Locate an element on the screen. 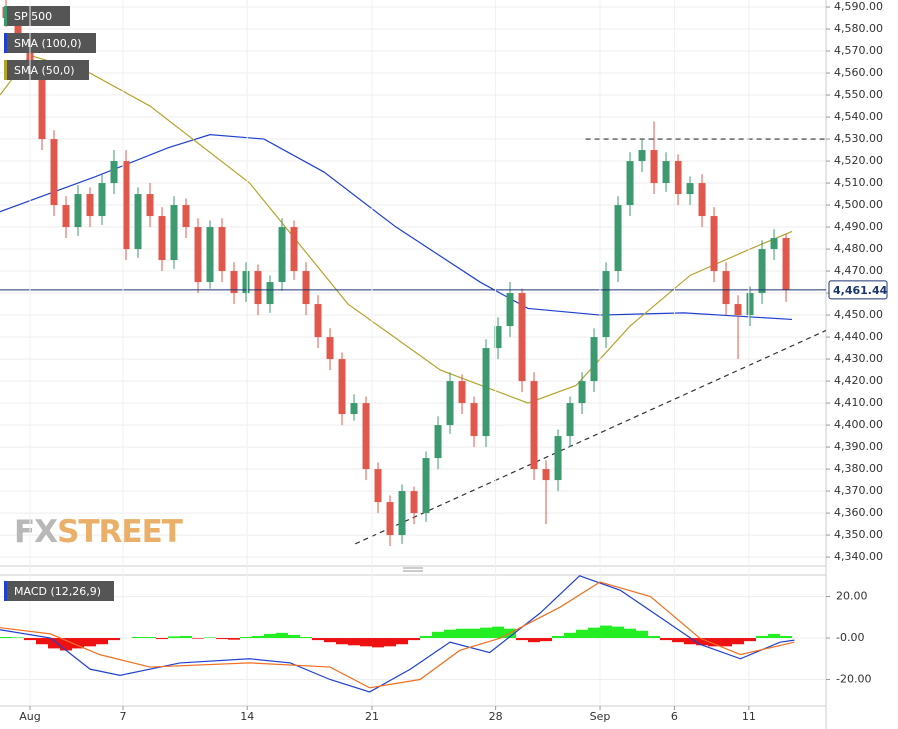 The height and width of the screenshot is (729, 898). y-tick-label: -20.00 is located at coordinates (853, 678).